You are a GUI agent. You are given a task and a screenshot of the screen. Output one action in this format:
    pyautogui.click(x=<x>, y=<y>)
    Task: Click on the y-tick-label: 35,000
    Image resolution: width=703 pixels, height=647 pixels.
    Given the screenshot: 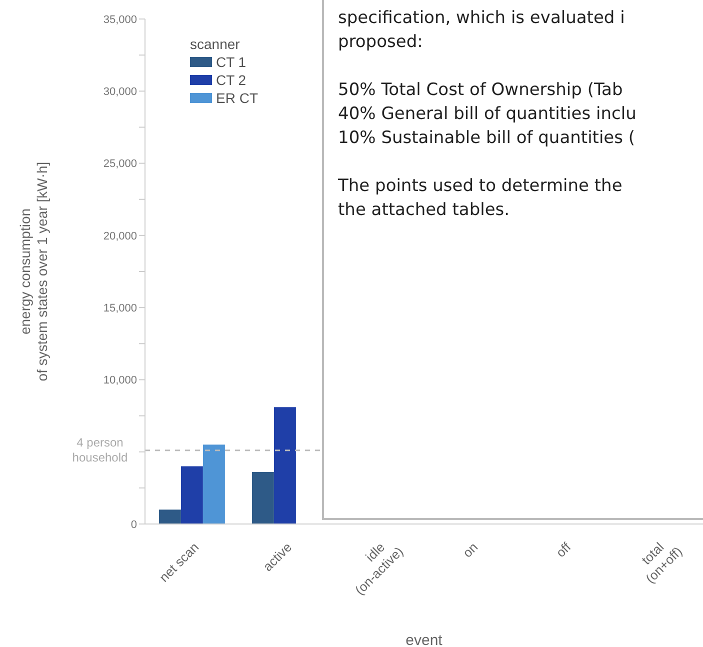 What is the action you would take?
    pyautogui.click(x=120, y=20)
    